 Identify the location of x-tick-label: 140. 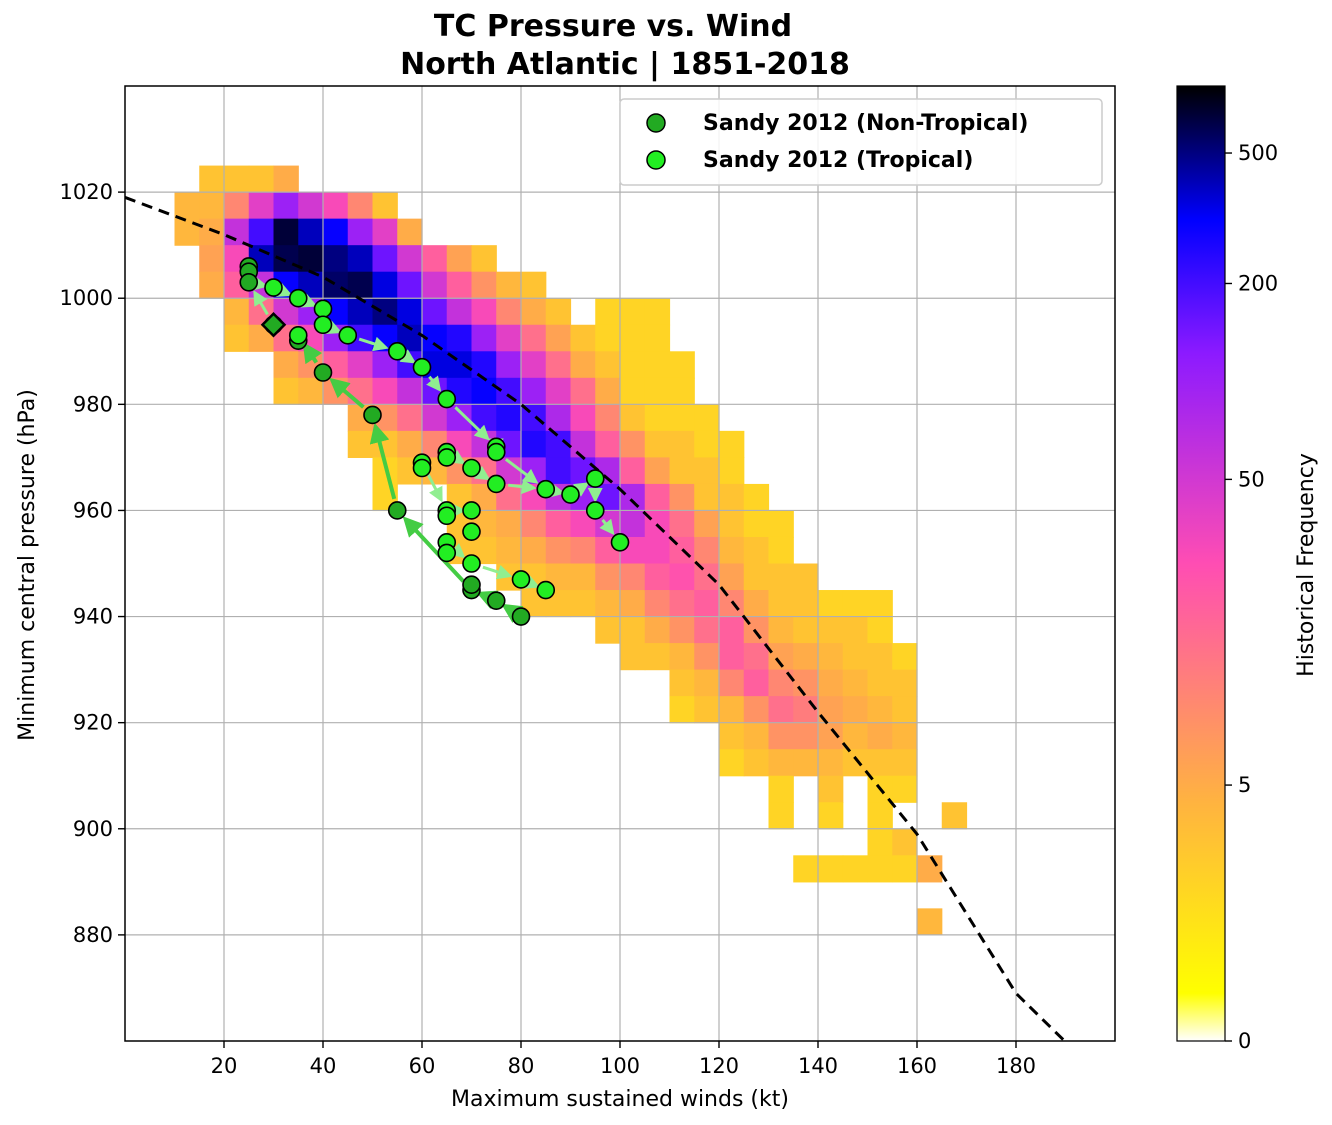
(818, 1066).